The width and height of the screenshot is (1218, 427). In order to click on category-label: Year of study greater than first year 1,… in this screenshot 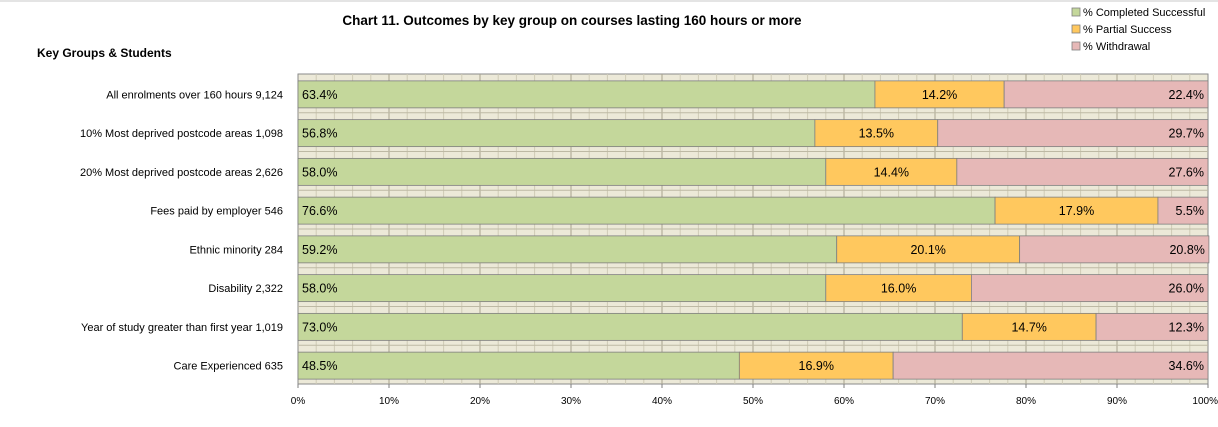, I will do `click(182, 328)`.